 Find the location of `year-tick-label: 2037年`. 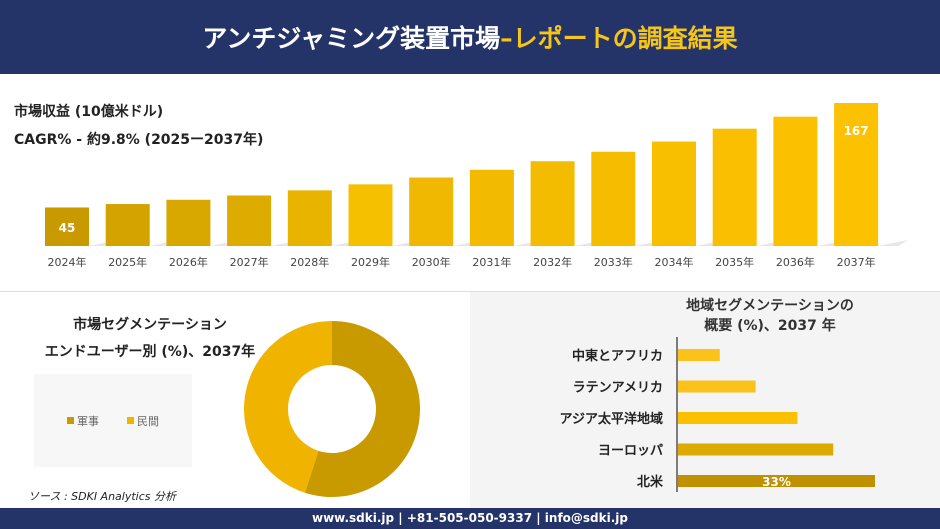

year-tick-label: 2037年 is located at coordinates (856, 262).